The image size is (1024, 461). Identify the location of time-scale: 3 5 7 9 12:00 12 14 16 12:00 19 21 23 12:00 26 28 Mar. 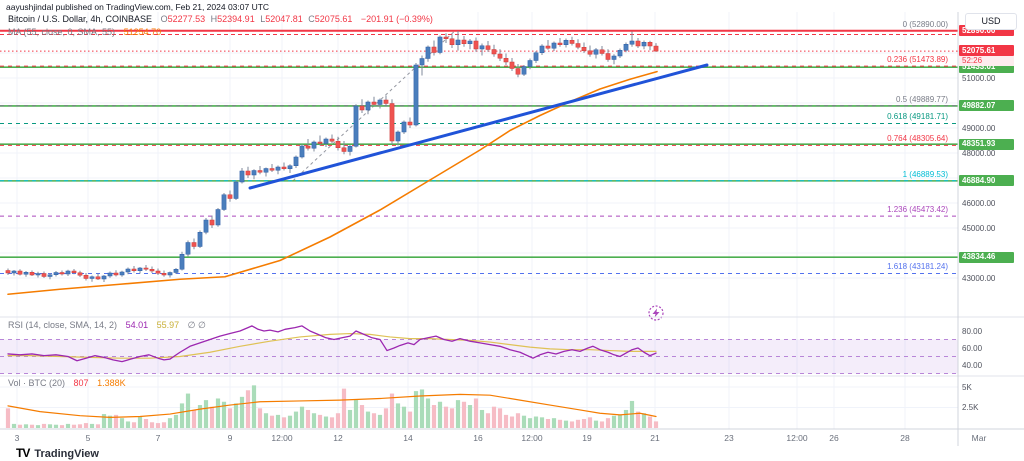
(512, 437).